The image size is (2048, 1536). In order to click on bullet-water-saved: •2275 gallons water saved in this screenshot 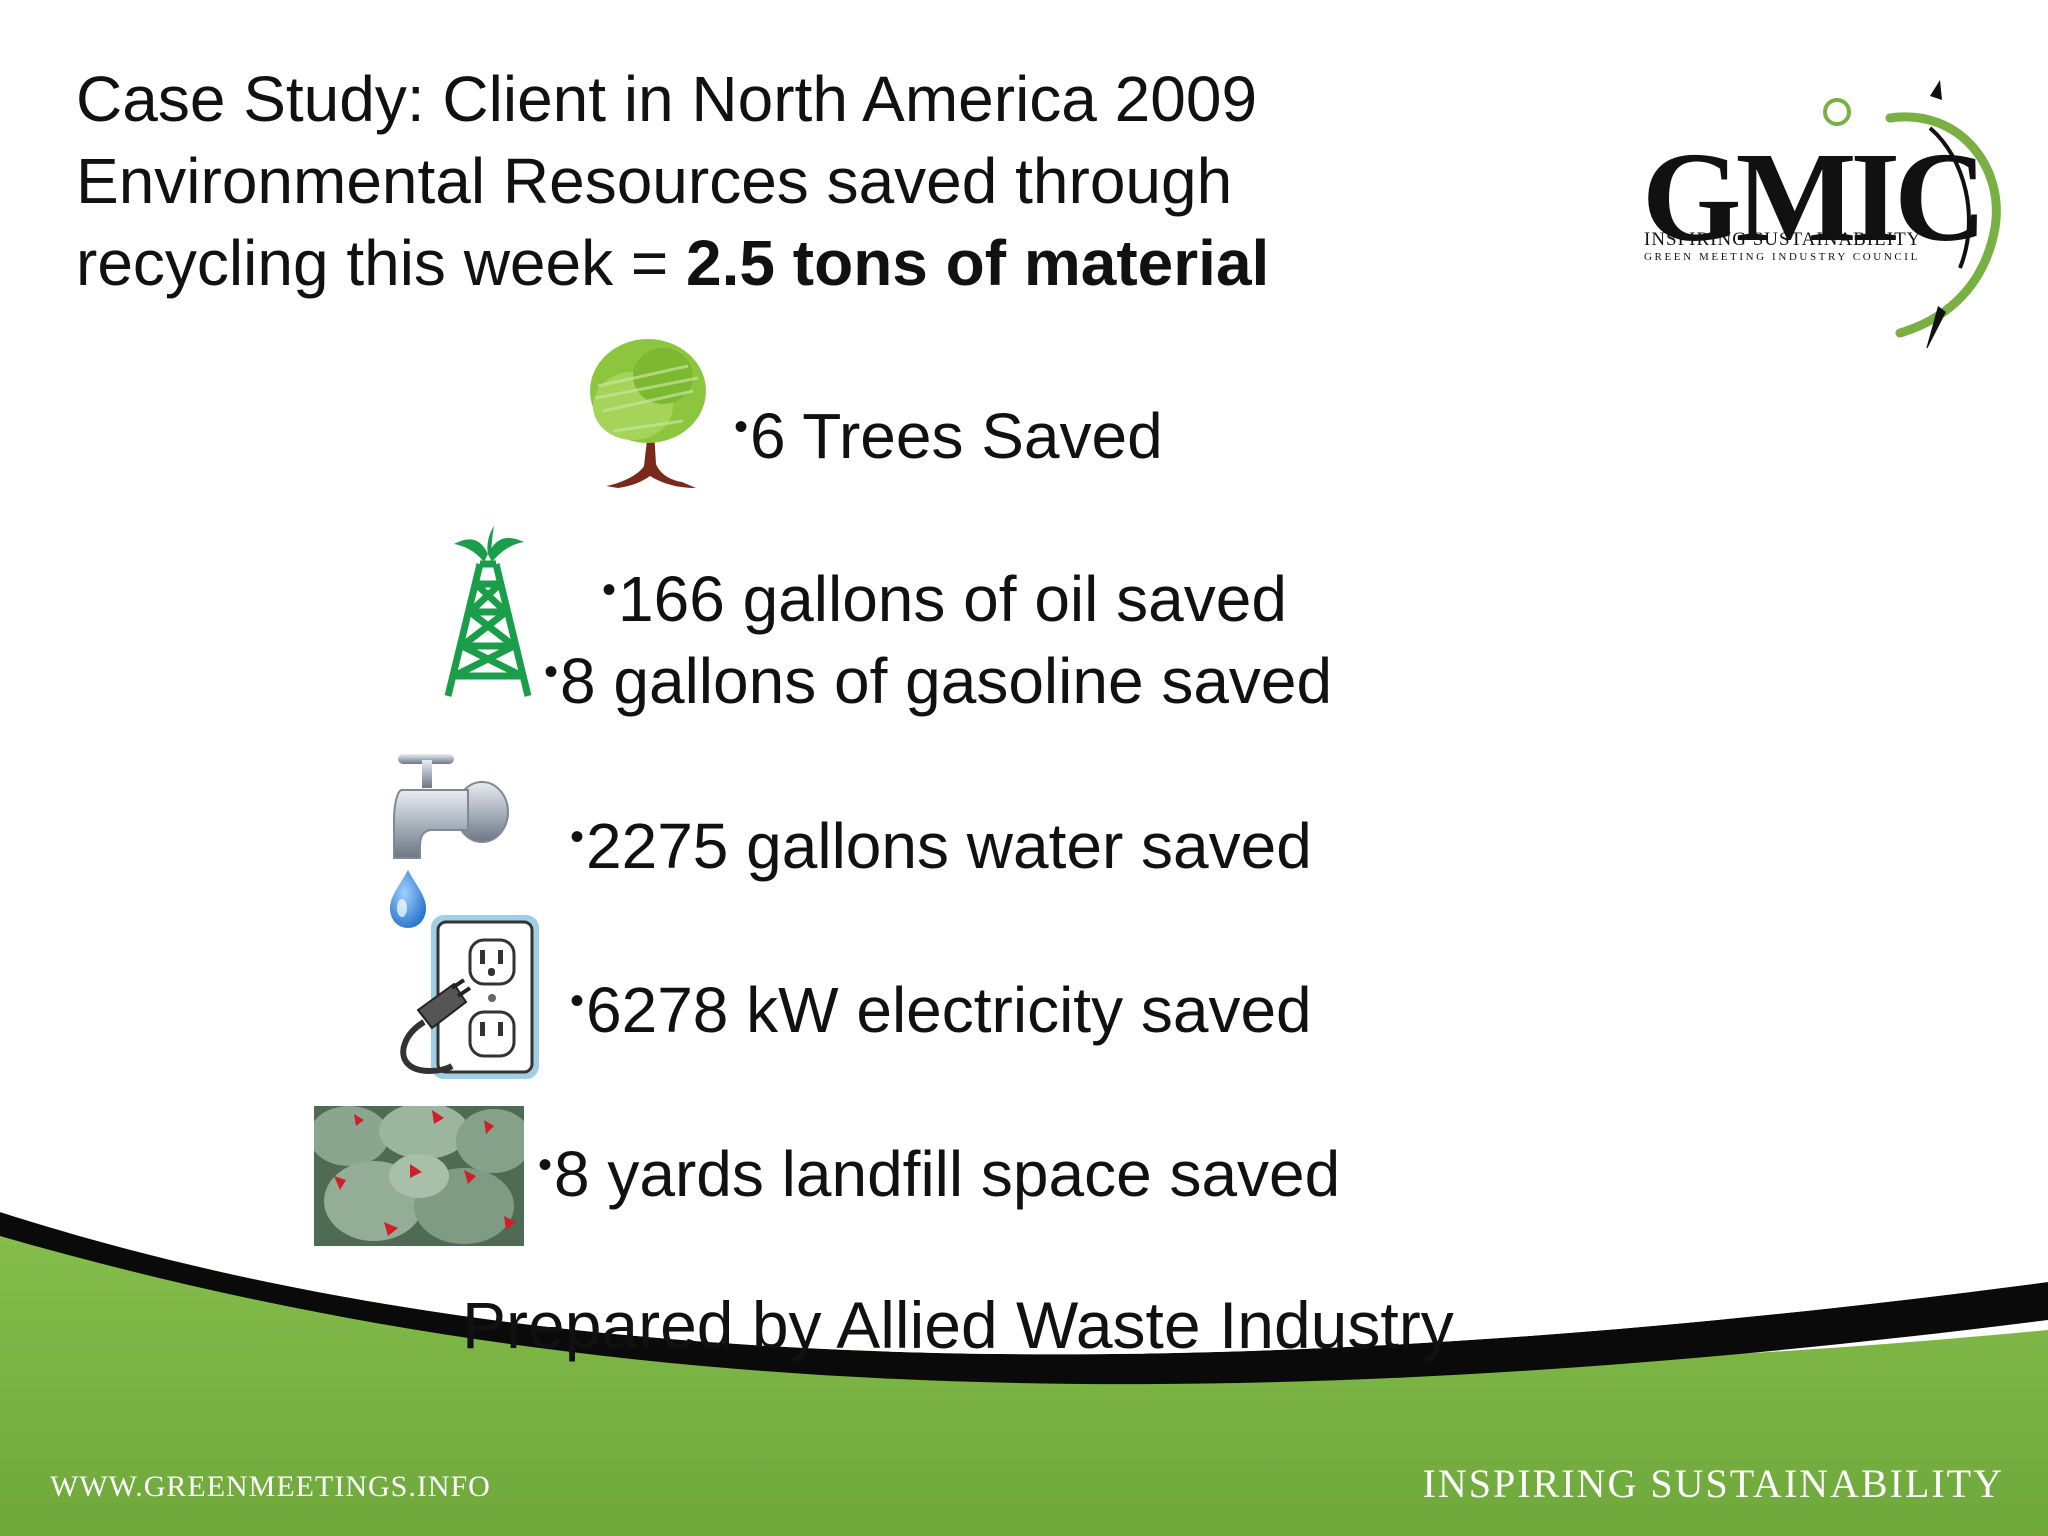, I will do `click(941, 841)`.